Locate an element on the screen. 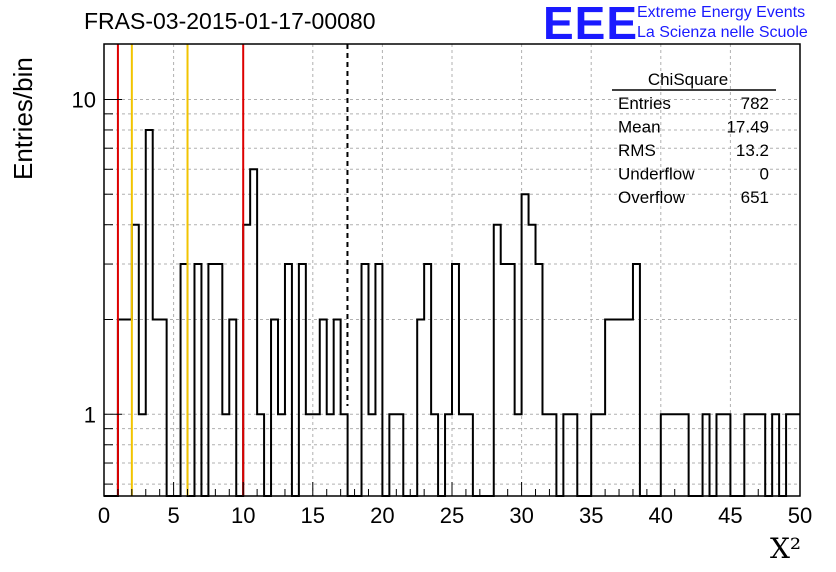  stats-row-value: 0 is located at coordinates (764, 174).